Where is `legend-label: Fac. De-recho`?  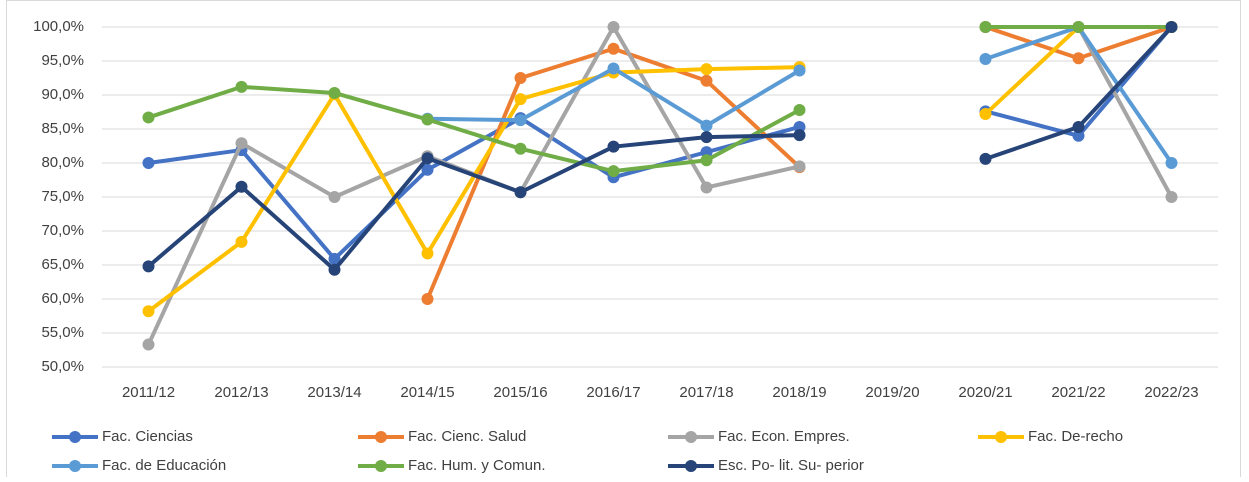 legend-label: Fac. De-recho is located at coordinates (1075, 436).